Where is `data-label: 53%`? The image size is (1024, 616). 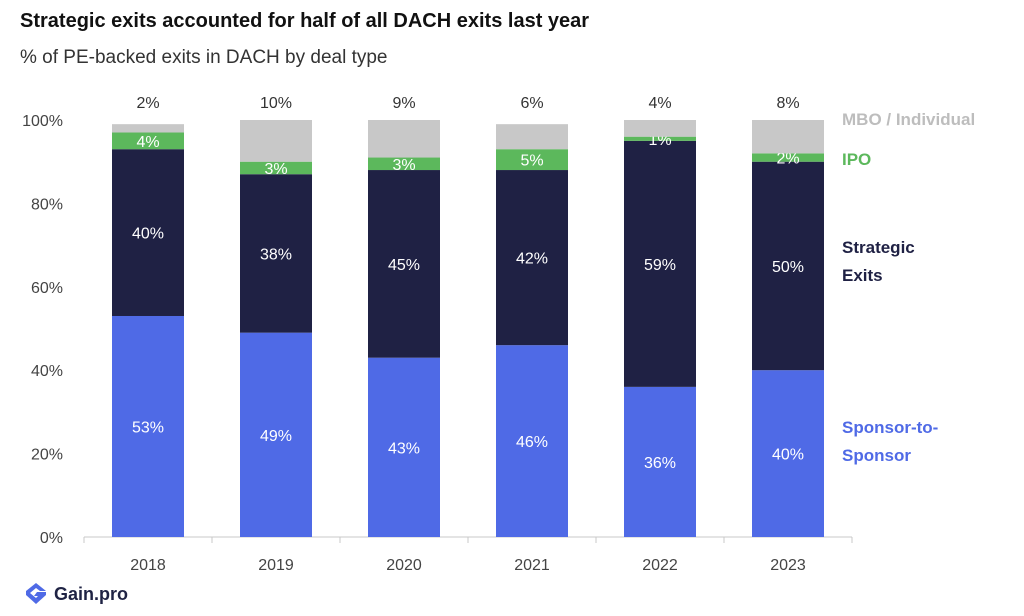 data-label: 53% is located at coordinates (148, 427).